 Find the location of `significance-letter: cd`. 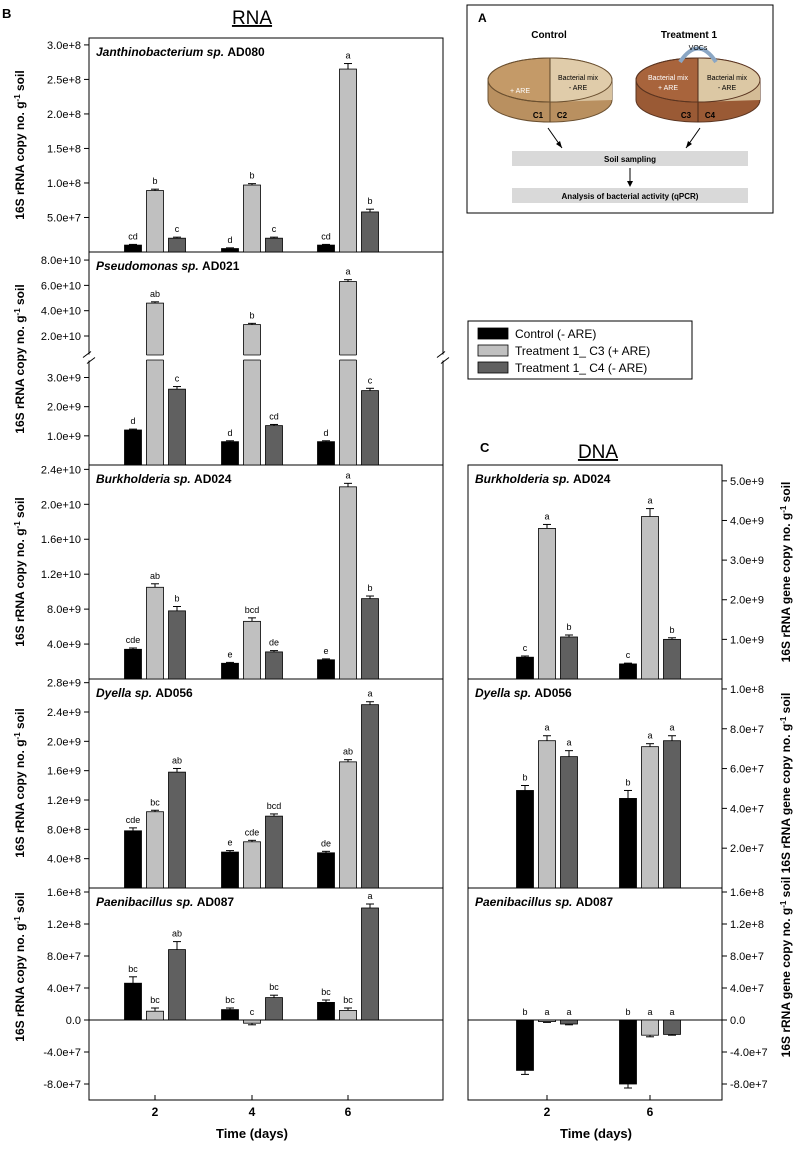

significance-letter: cd is located at coordinates (326, 236).